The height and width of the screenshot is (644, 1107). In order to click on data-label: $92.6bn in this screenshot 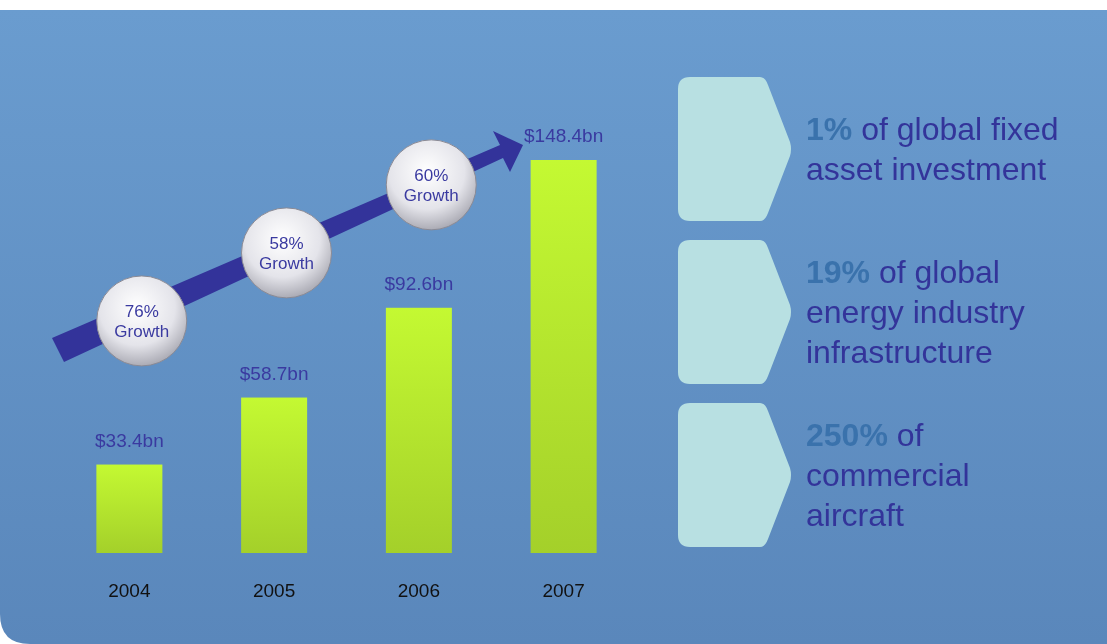, I will do `click(419, 283)`.